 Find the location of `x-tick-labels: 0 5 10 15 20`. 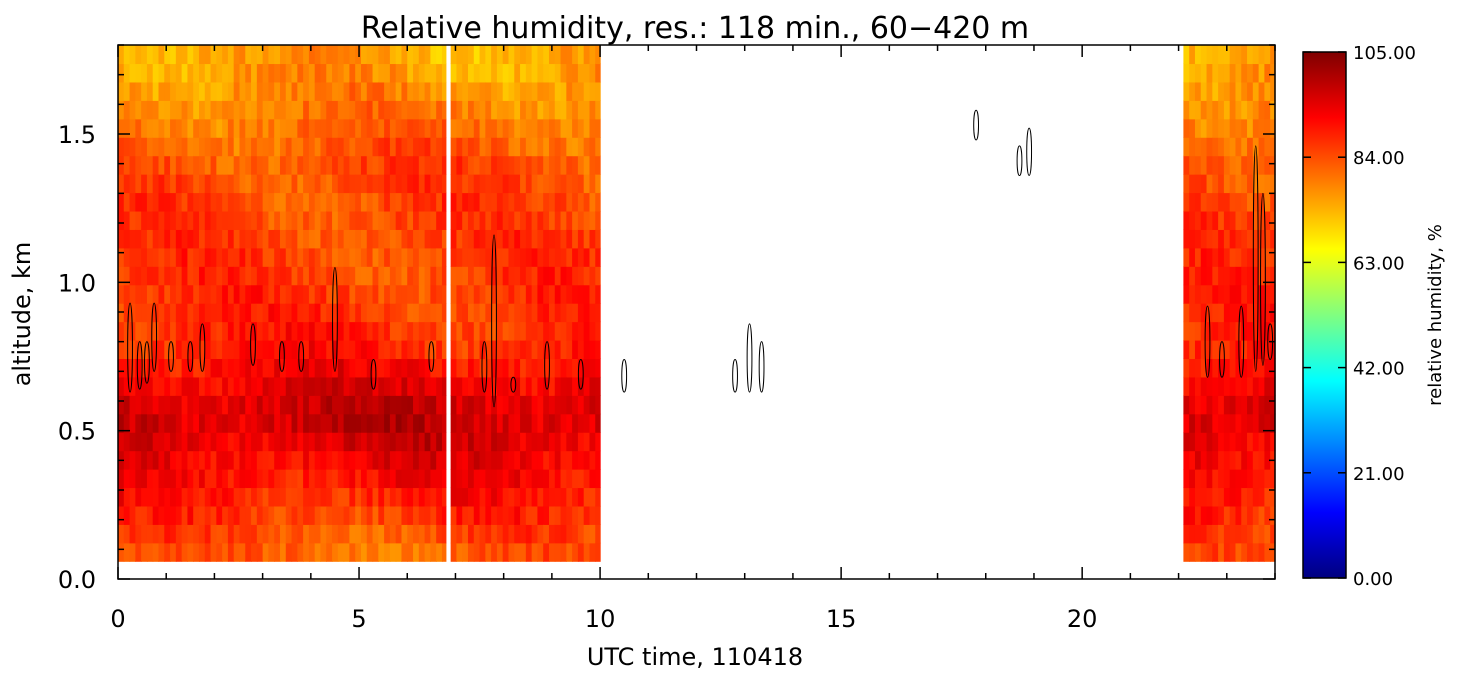

x-tick-labels: 0 5 10 15 20 is located at coordinates (603, 619).